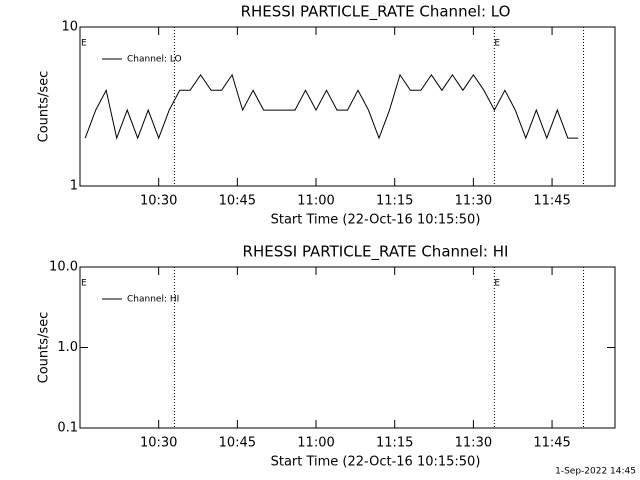 The width and height of the screenshot is (640, 480). What do you see at coordinates (154, 60) in the screenshot?
I see `legend-label: Channel: LO` at bounding box center [154, 60].